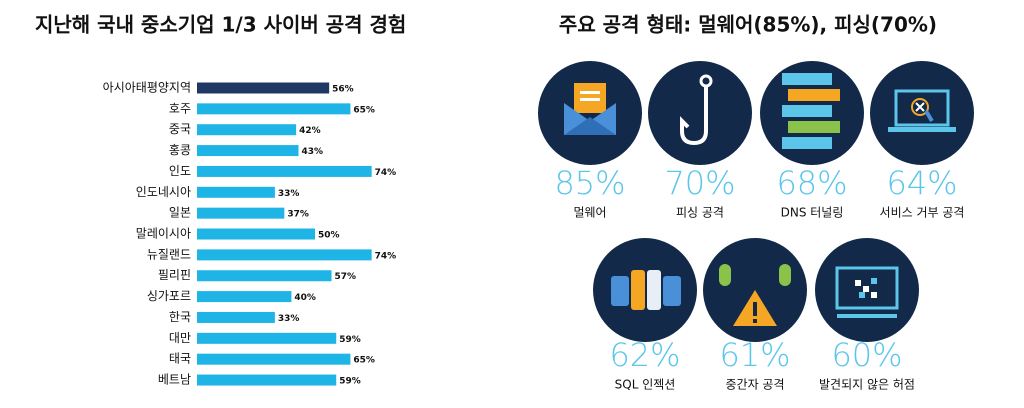  I want to click on category-label: 인도네시아, so click(163, 192).